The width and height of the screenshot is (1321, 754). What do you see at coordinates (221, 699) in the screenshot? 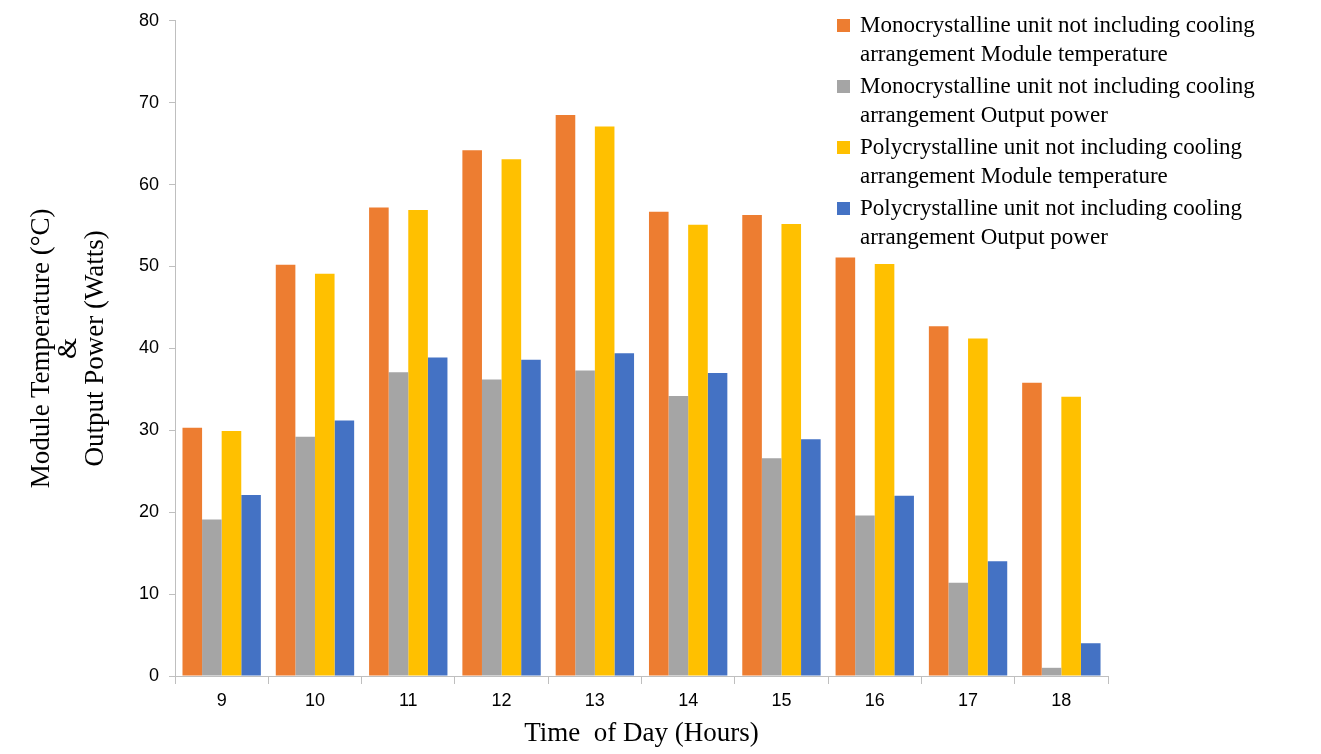
I see `x-tick-label: 9` at bounding box center [221, 699].